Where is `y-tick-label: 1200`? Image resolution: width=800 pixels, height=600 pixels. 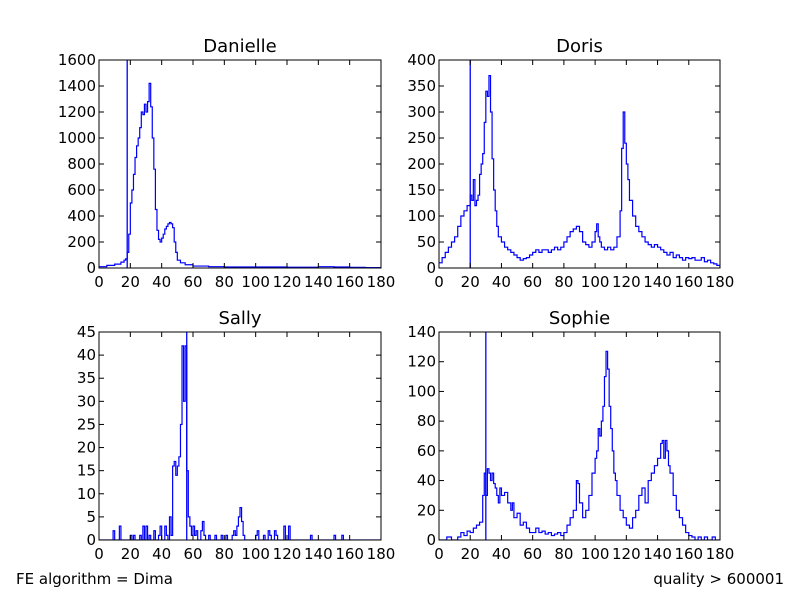
y-tick-label: 1200 is located at coordinates (77, 112).